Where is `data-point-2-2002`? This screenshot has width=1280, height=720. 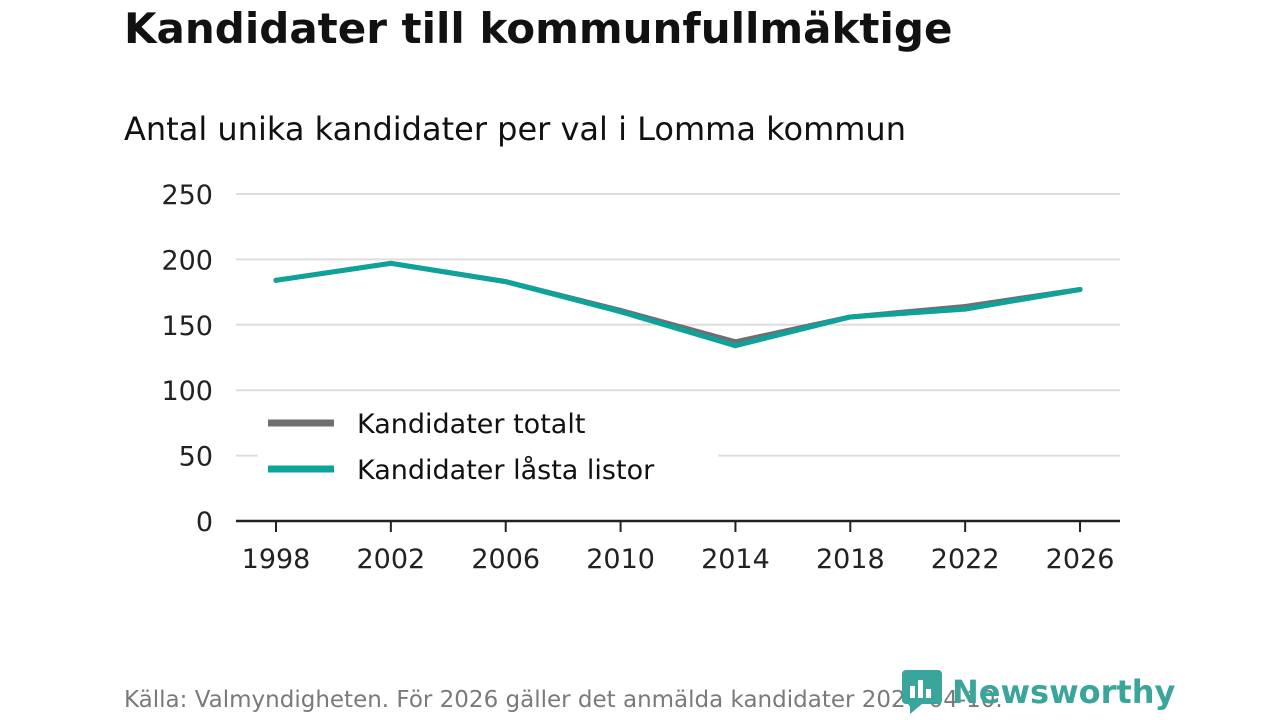
data-point-2-2002 is located at coordinates (391, 263).